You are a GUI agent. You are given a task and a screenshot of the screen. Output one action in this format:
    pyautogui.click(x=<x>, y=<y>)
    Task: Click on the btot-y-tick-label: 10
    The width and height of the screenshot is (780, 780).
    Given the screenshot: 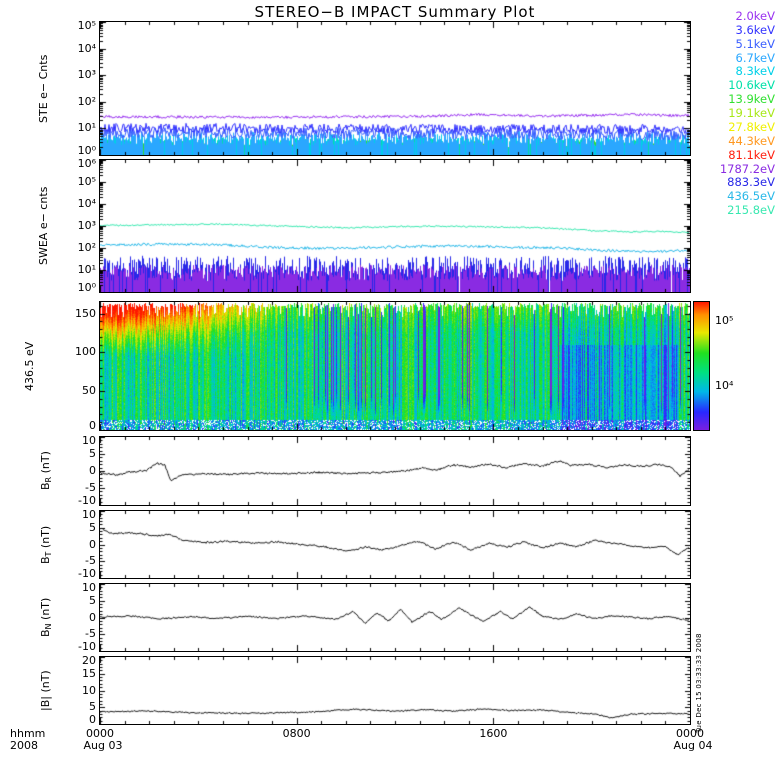 What is the action you would take?
    pyautogui.click(x=89, y=690)
    